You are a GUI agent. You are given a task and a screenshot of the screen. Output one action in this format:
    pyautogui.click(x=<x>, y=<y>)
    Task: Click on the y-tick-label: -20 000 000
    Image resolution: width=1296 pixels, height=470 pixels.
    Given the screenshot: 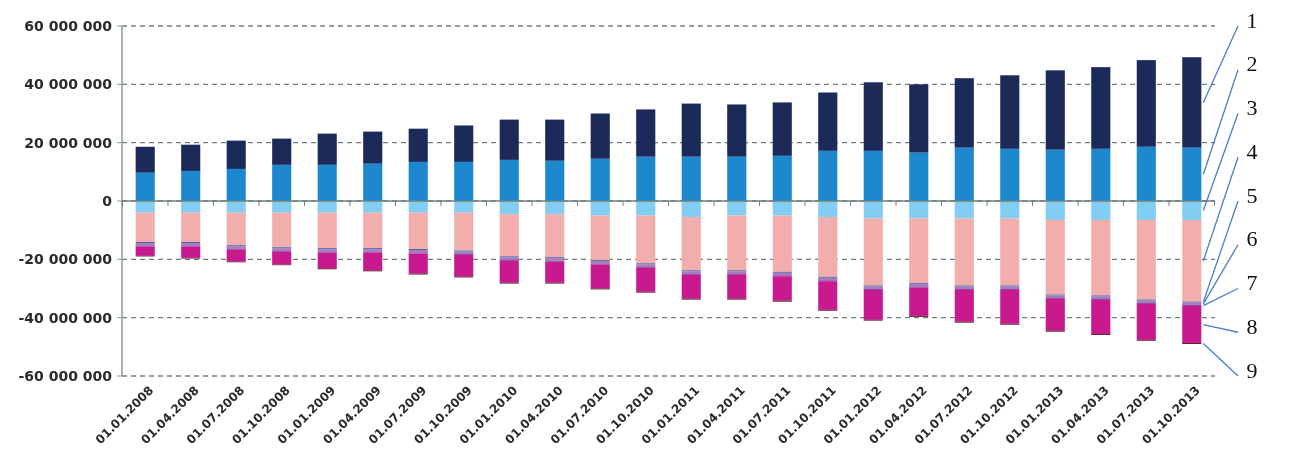 What is the action you would take?
    pyautogui.click(x=65, y=259)
    